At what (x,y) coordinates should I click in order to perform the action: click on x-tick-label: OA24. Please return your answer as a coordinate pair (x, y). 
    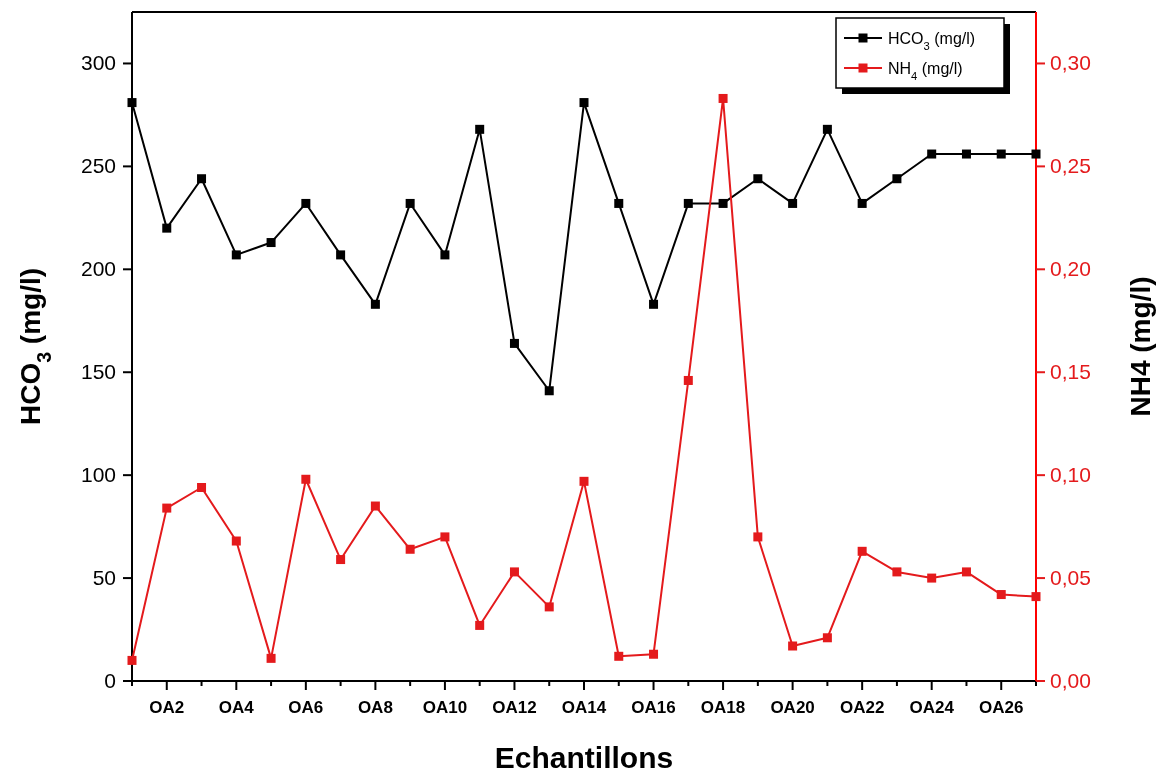
    Looking at the image, I should click on (932, 707).